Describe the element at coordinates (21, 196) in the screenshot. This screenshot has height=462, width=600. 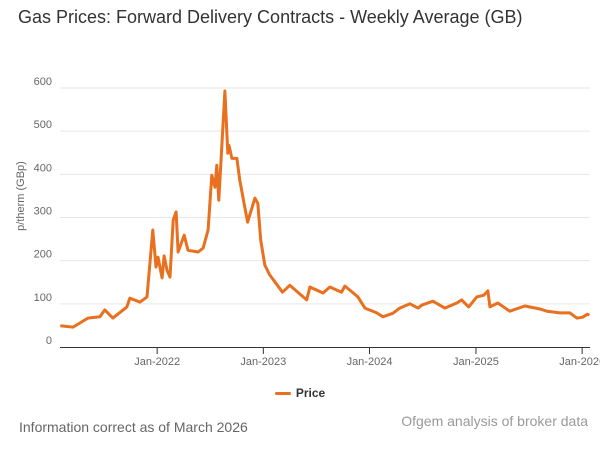
I see `y-axis-label: p/therm (GBp)` at that location.